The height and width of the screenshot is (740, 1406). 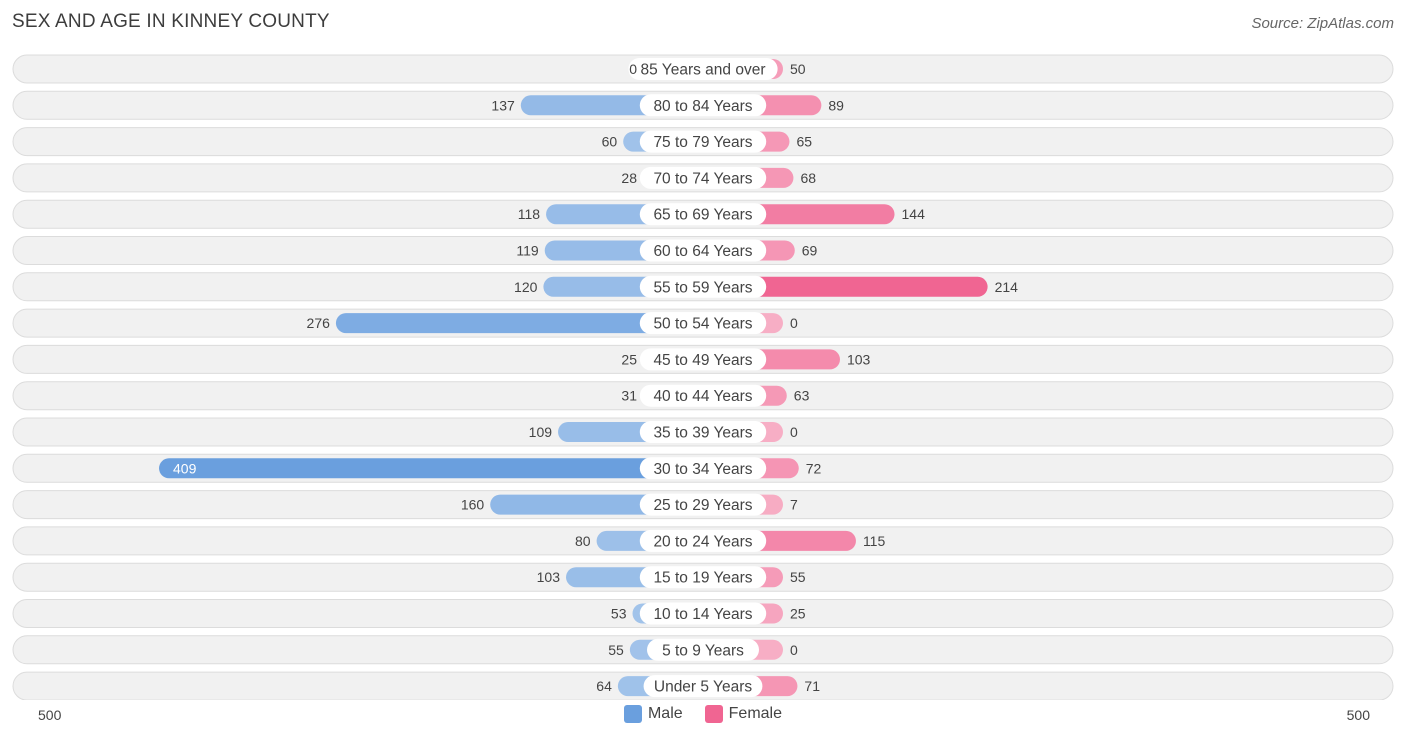 I want to click on axis-left-label: 500, so click(x=50, y=715).